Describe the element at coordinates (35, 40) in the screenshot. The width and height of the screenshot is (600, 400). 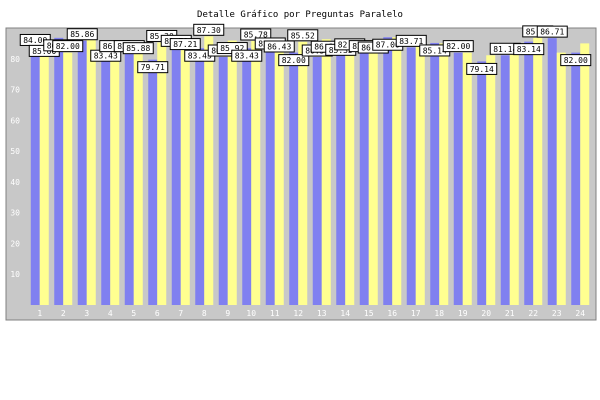
I see `data-label: 84.00` at that location.